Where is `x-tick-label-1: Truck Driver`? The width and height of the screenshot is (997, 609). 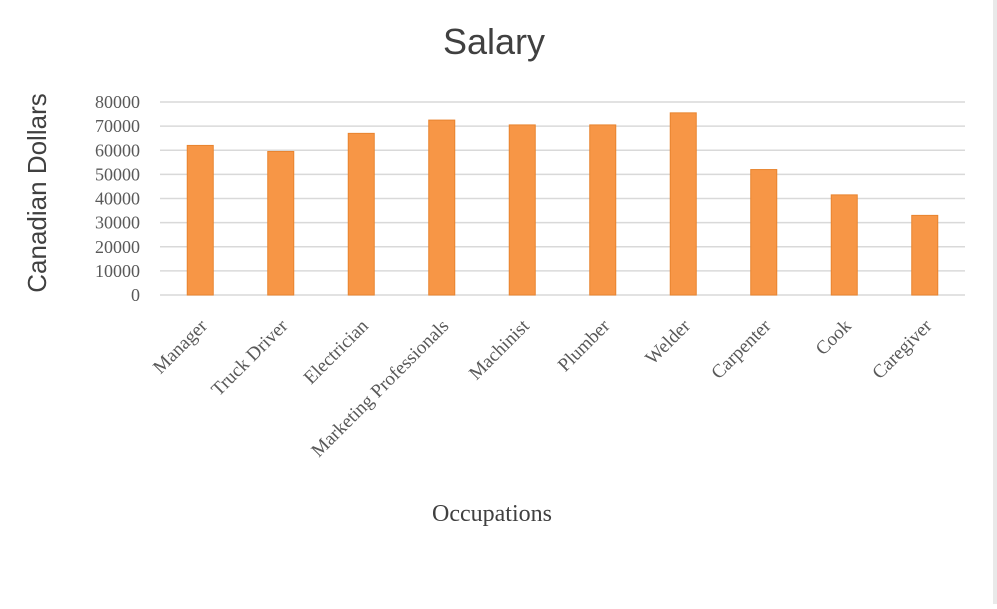 x-tick-label-1: Truck Driver is located at coordinates (249, 357).